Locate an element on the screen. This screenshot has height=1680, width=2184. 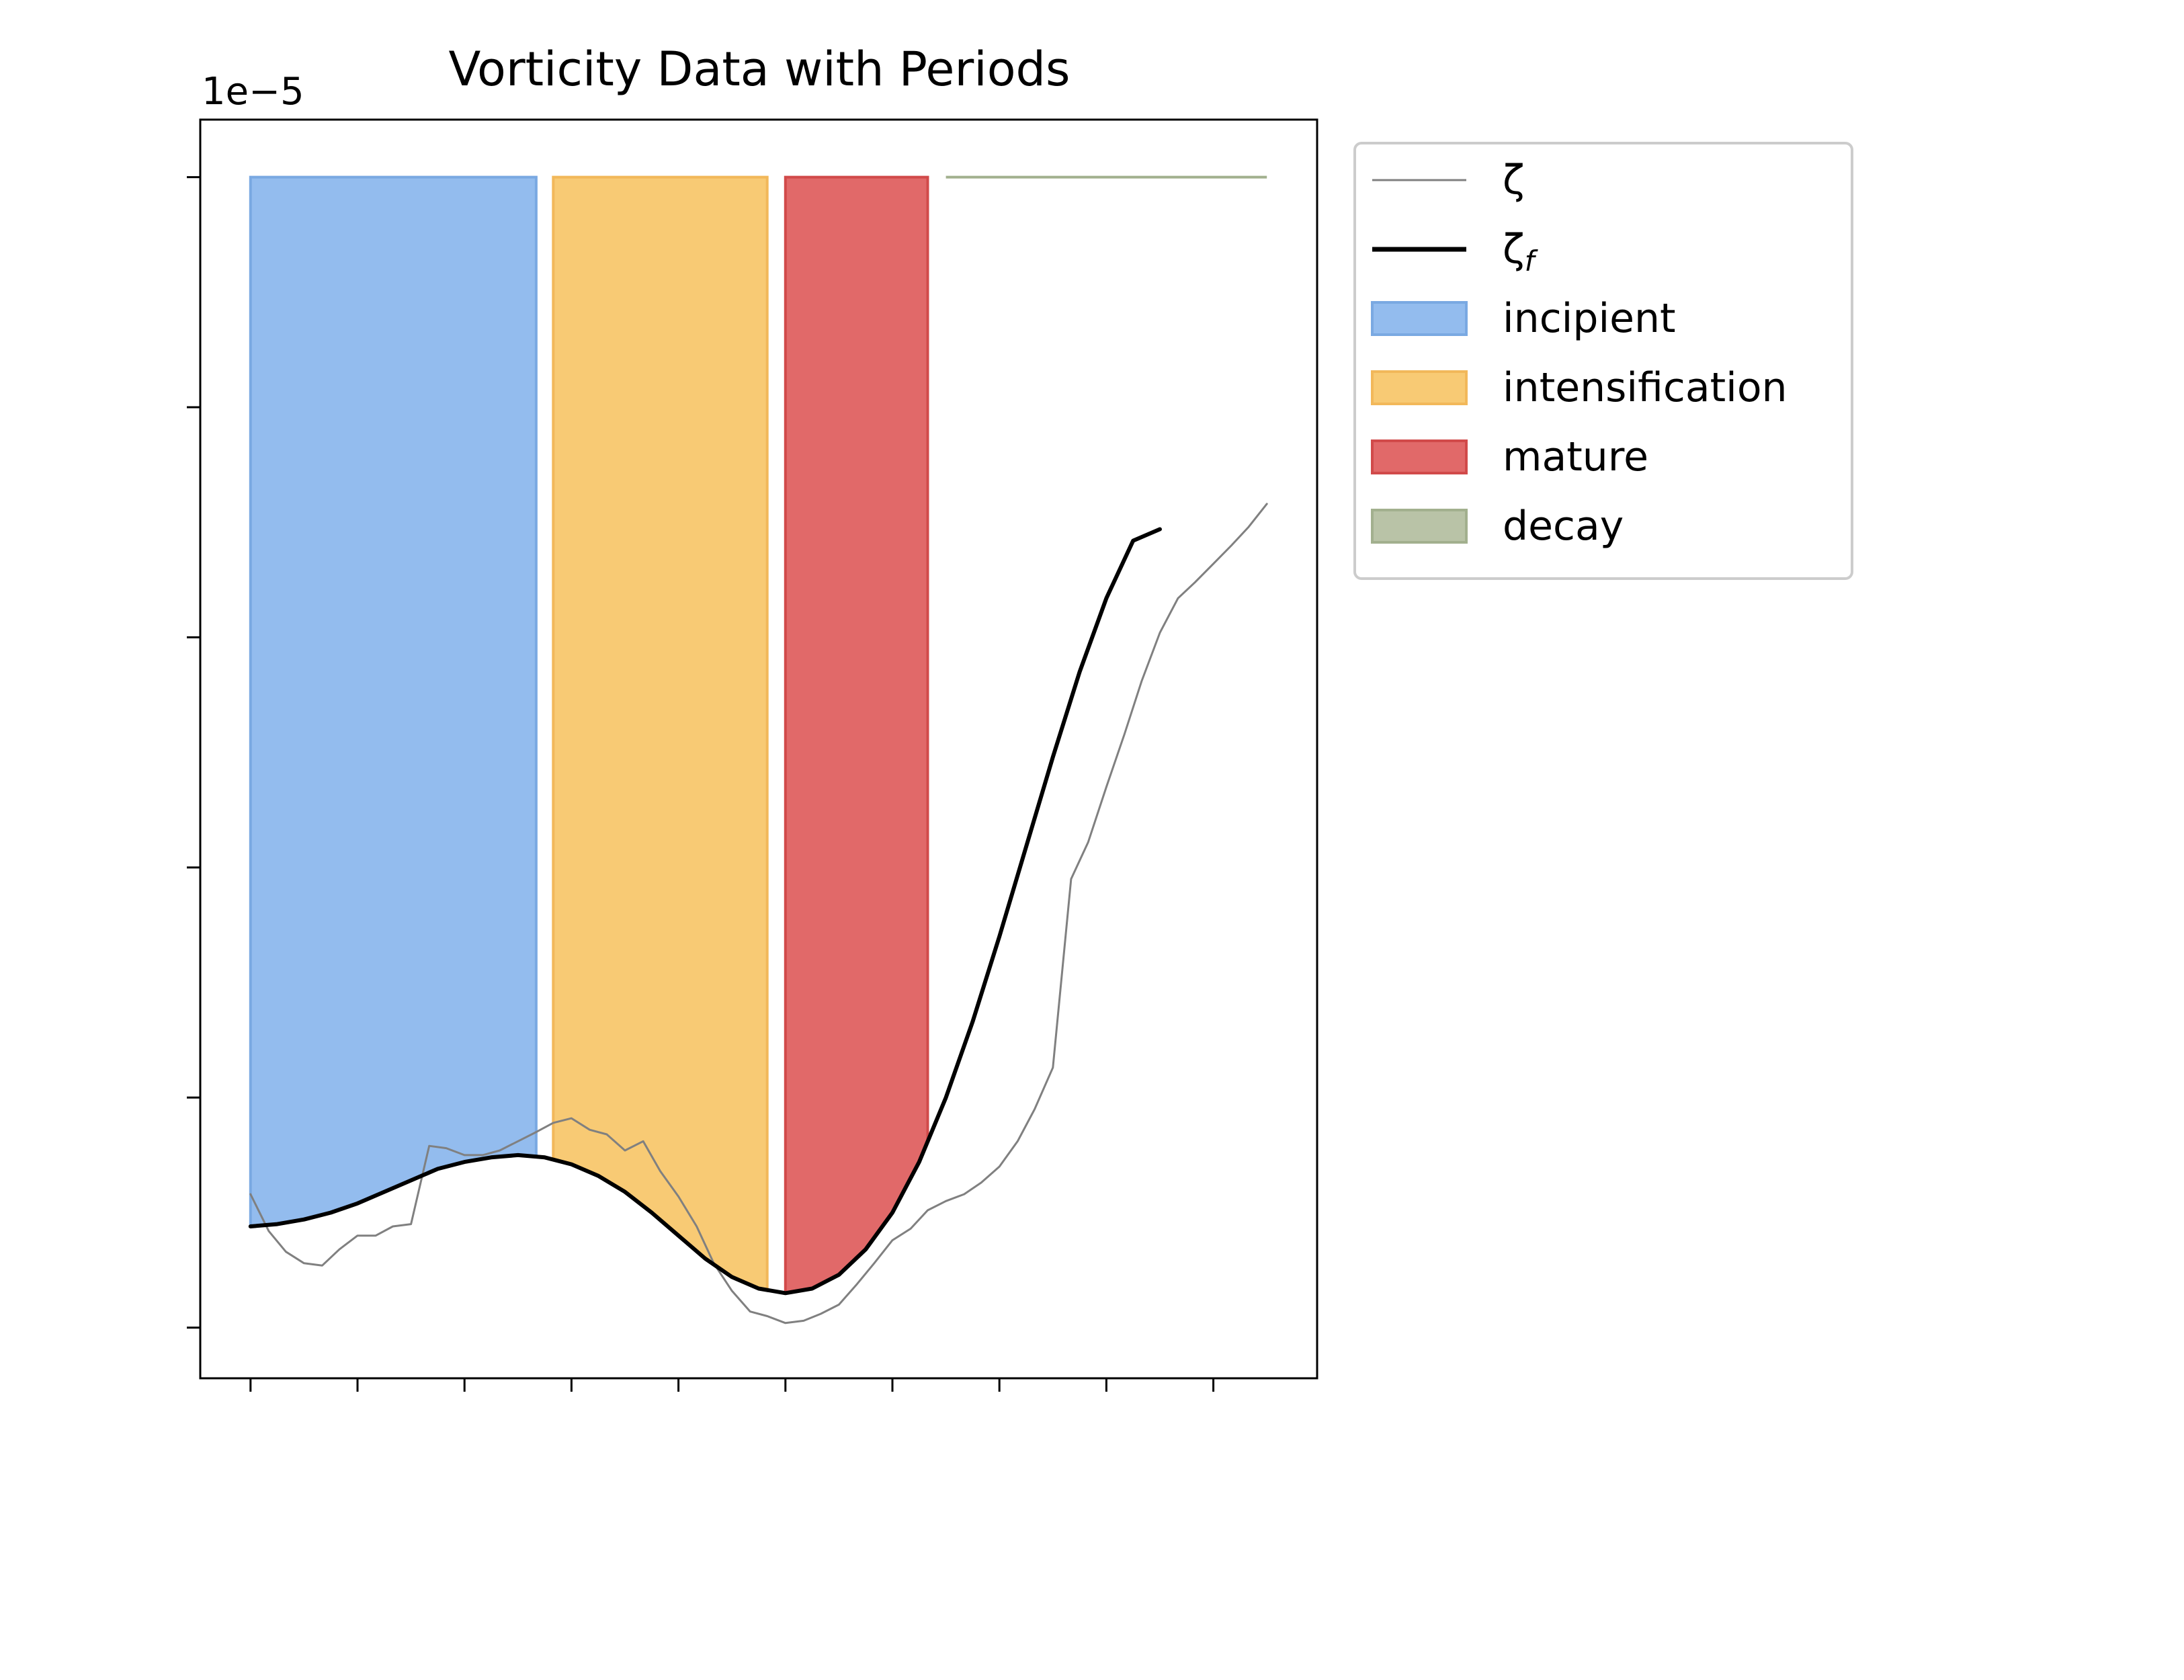
legend-label: ζf is located at coordinates (1521, 252).